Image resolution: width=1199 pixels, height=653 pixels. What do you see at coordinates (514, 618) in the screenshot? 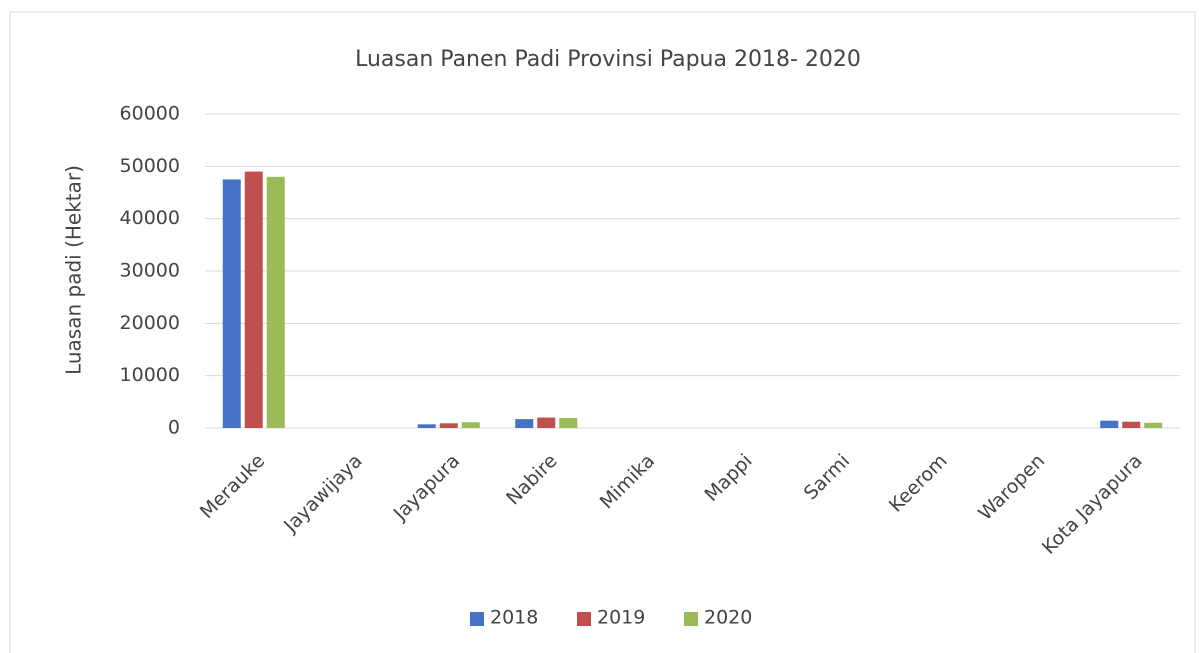
I see `legend-label: 2018` at bounding box center [514, 618].